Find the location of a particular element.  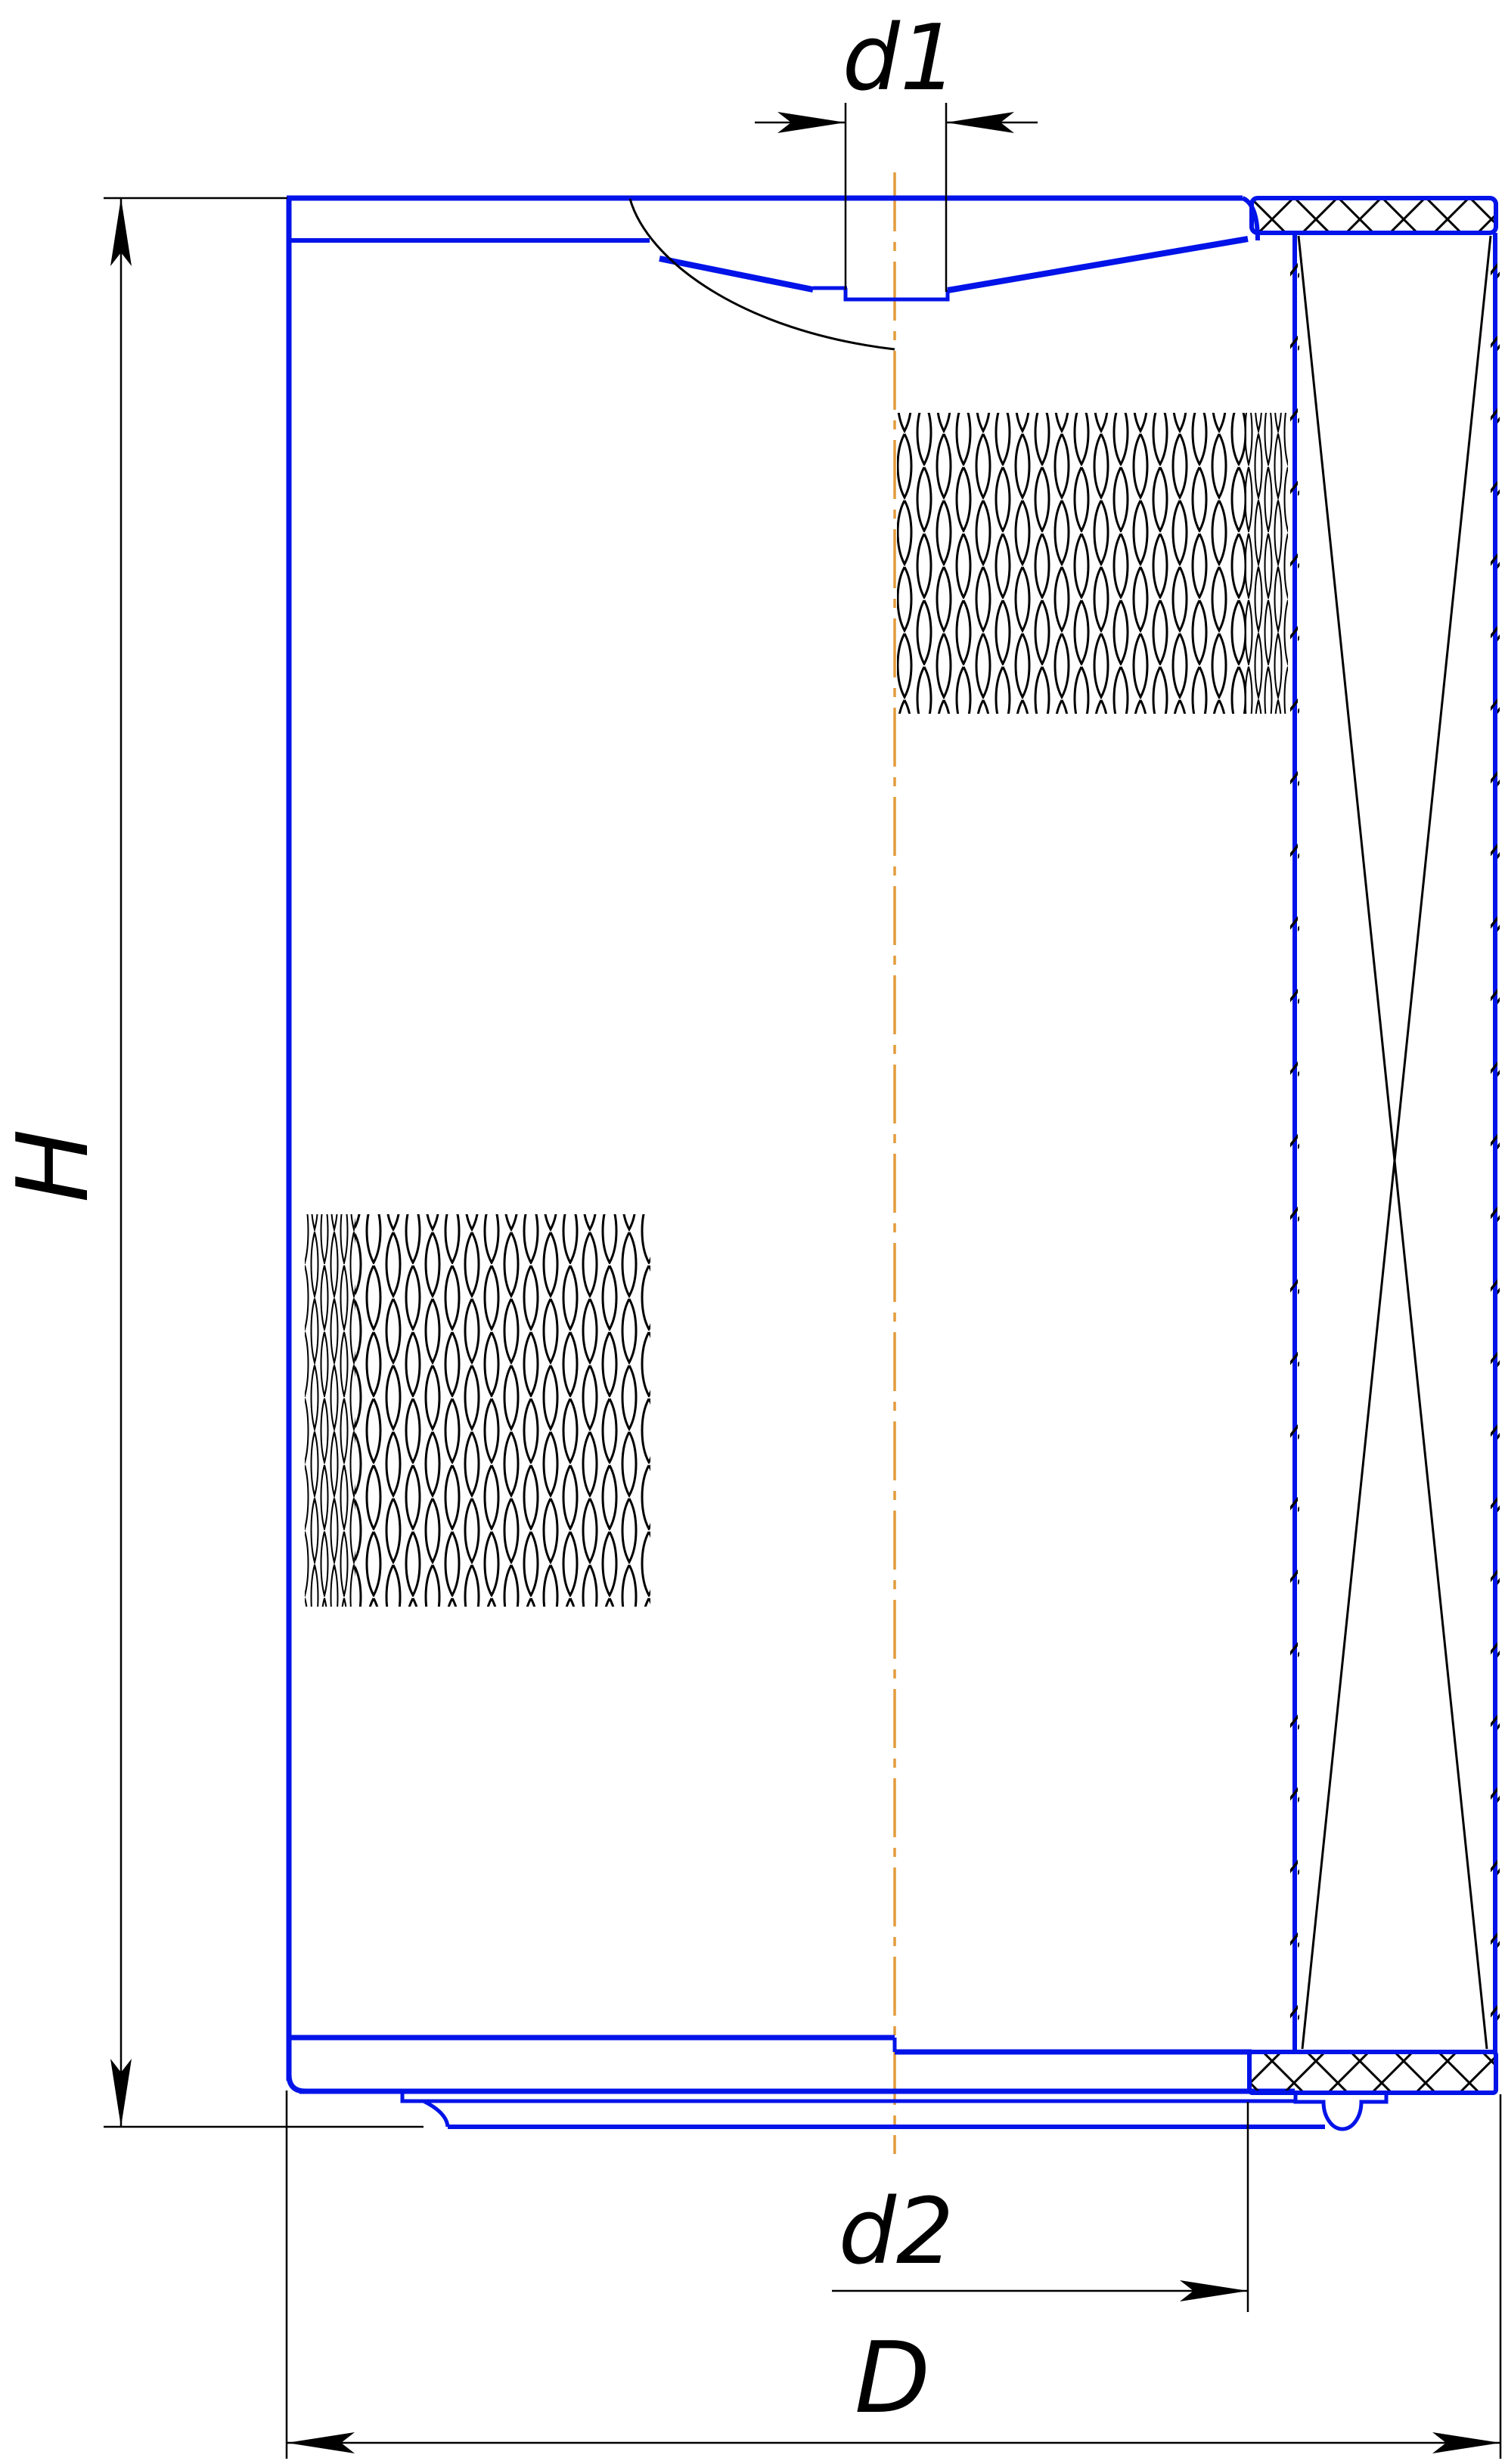

upper-mesh-area is located at coordinates (1071, 563).